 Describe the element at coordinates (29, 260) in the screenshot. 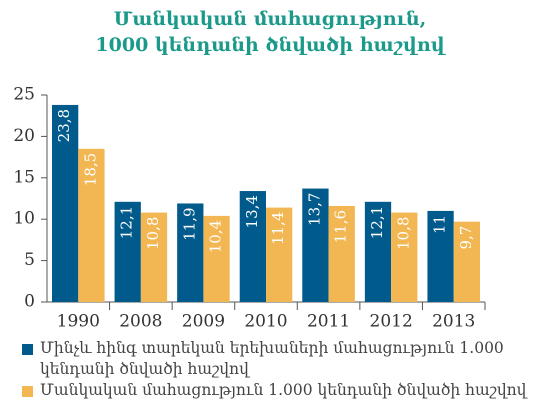

I see `y-tick-label: 5` at that location.